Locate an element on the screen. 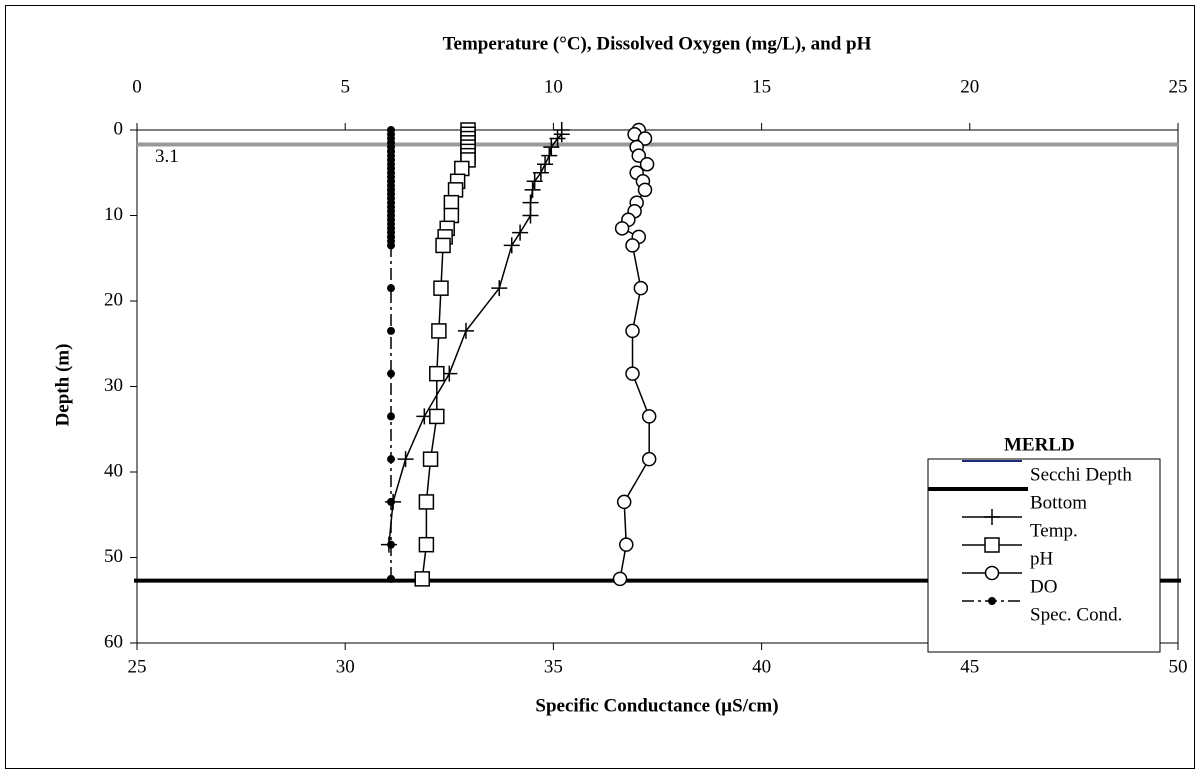 The image size is (1201, 776). y-tick-label: 10 is located at coordinates (113, 214).